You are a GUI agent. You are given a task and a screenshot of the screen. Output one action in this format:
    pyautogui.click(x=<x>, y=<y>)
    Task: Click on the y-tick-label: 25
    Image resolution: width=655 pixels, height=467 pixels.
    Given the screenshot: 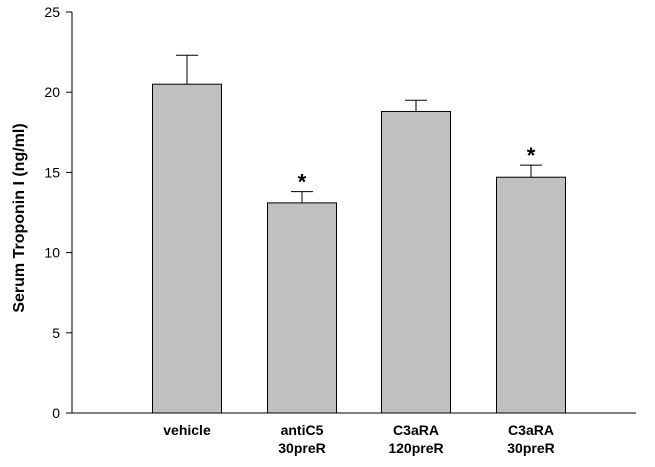 What is the action you would take?
    pyautogui.click(x=52, y=12)
    